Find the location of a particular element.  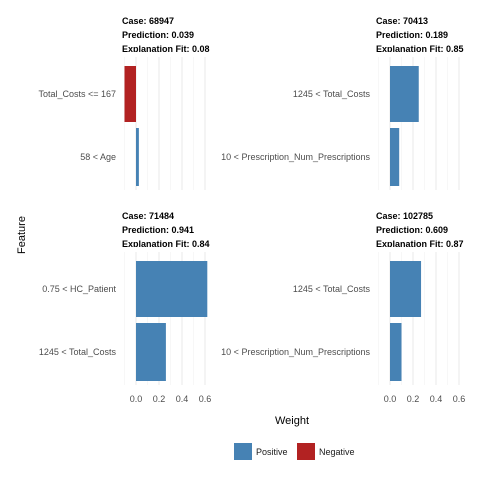

y-tick-label: 58 < Age is located at coordinates (98, 157).